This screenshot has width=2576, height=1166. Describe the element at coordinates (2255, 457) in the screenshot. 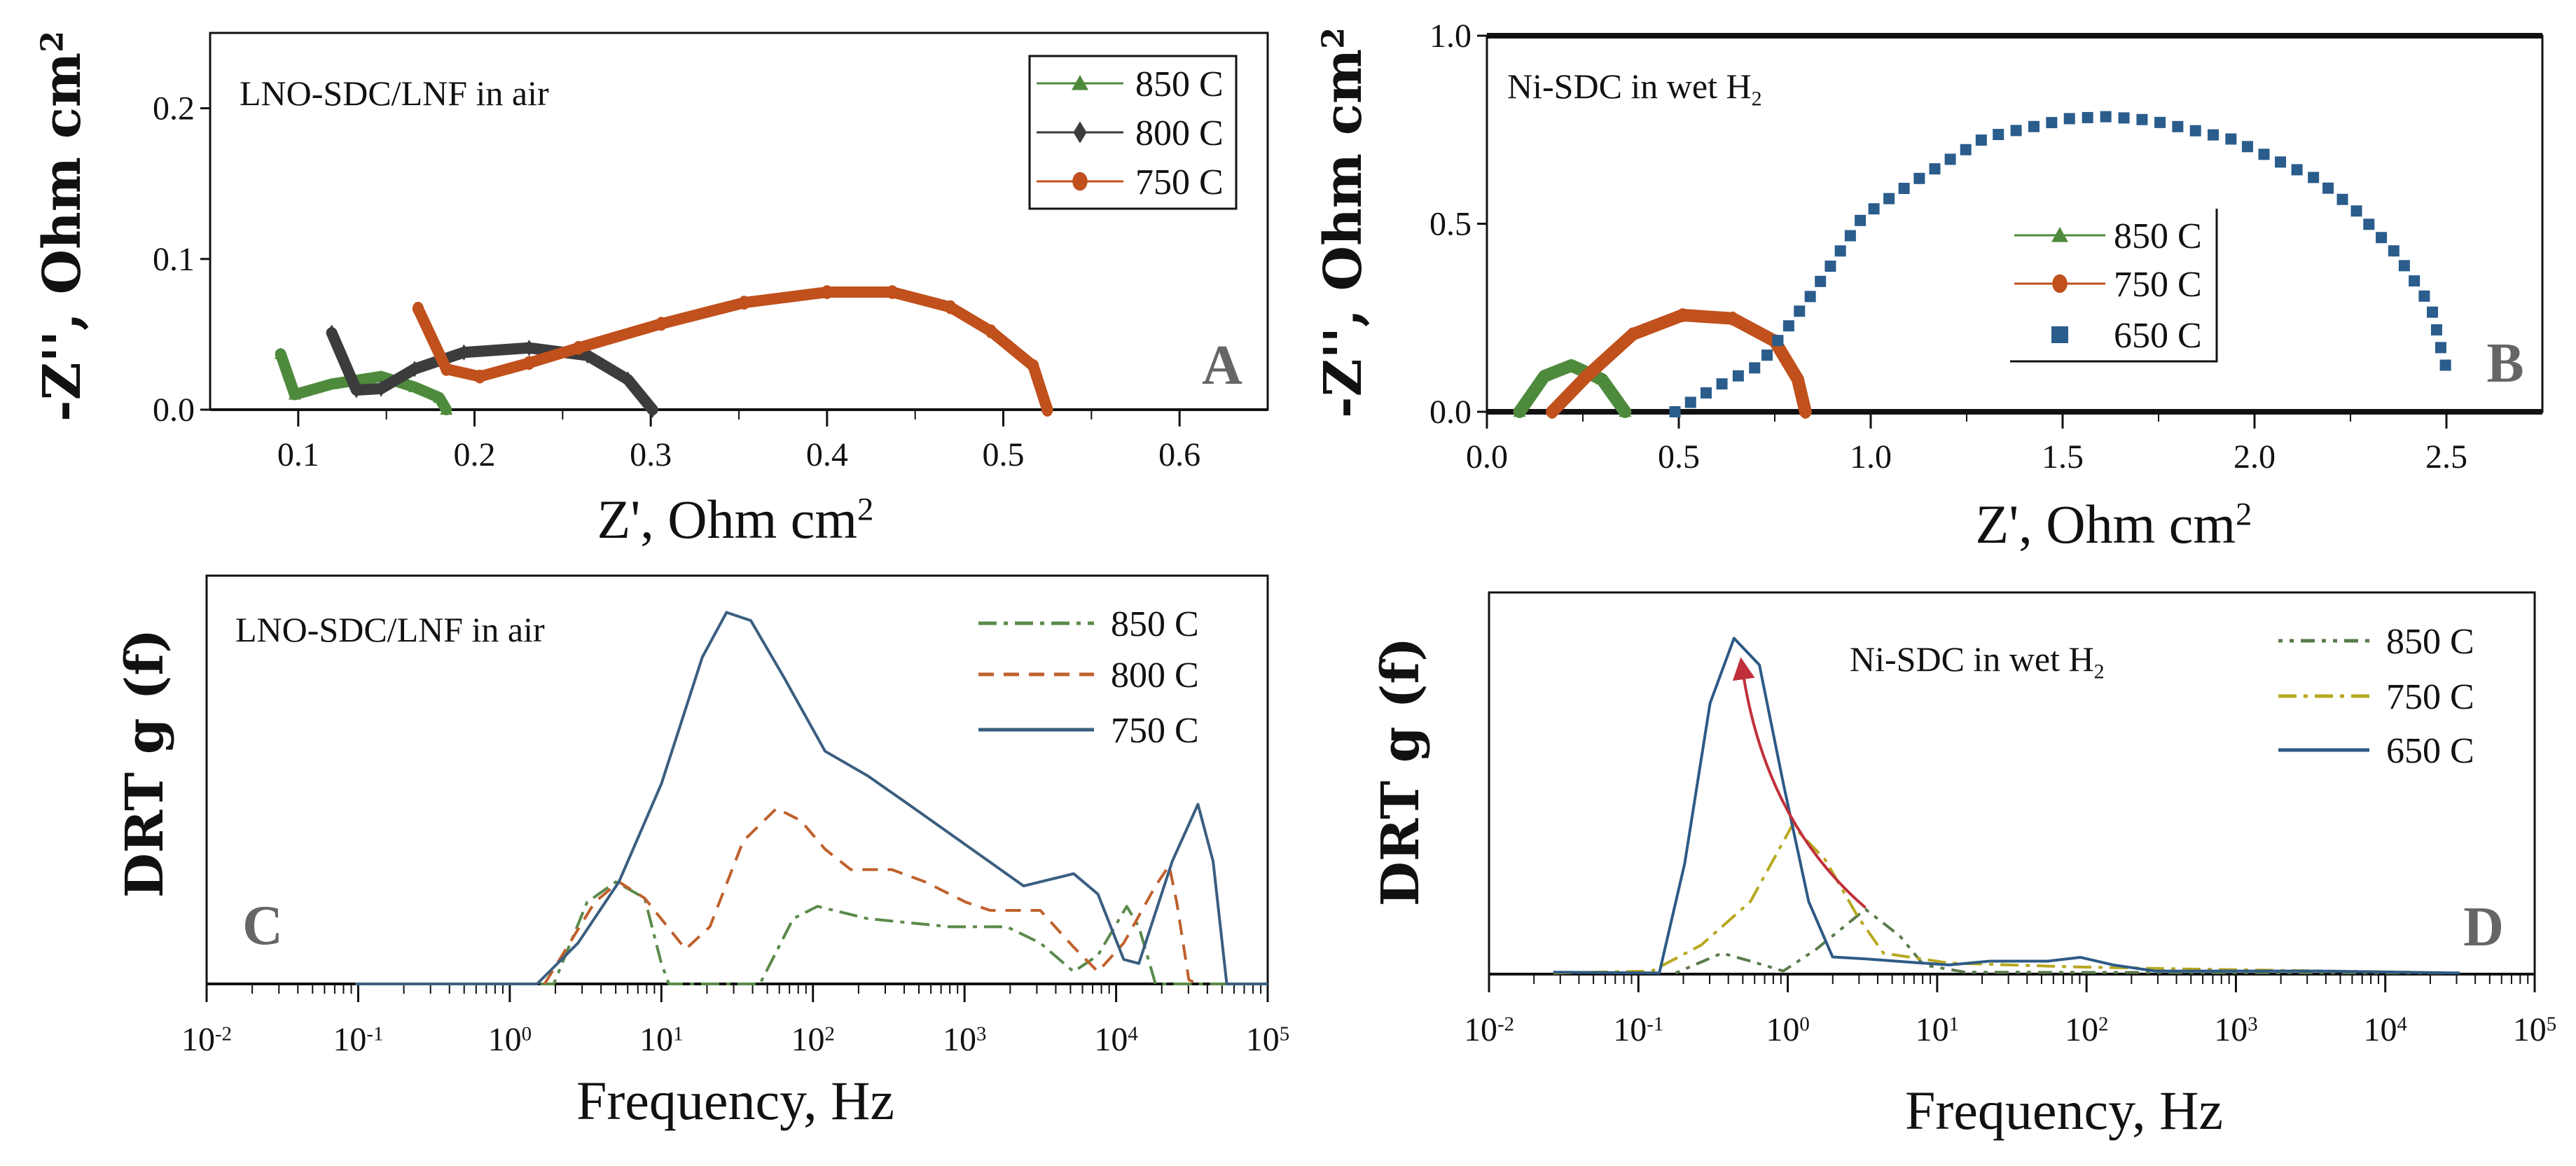

I see `x-tick-label: 2.0` at that location.